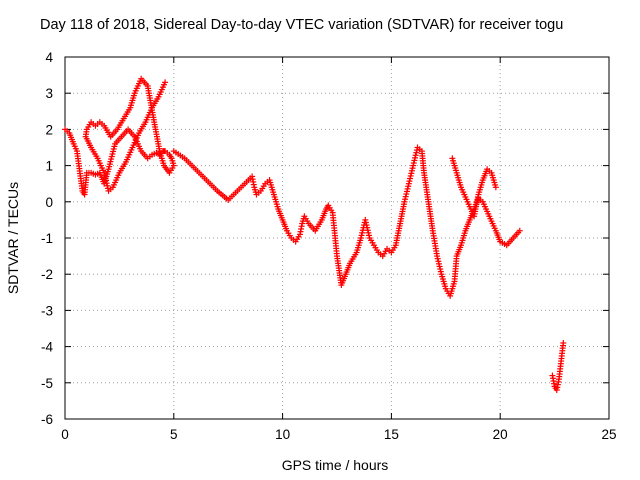 Image resolution: width=640 pixels, height=480 pixels. Describe the element at coordinates (49, 166) in the screenshot. I see `y-tick-label: 1` at that location.